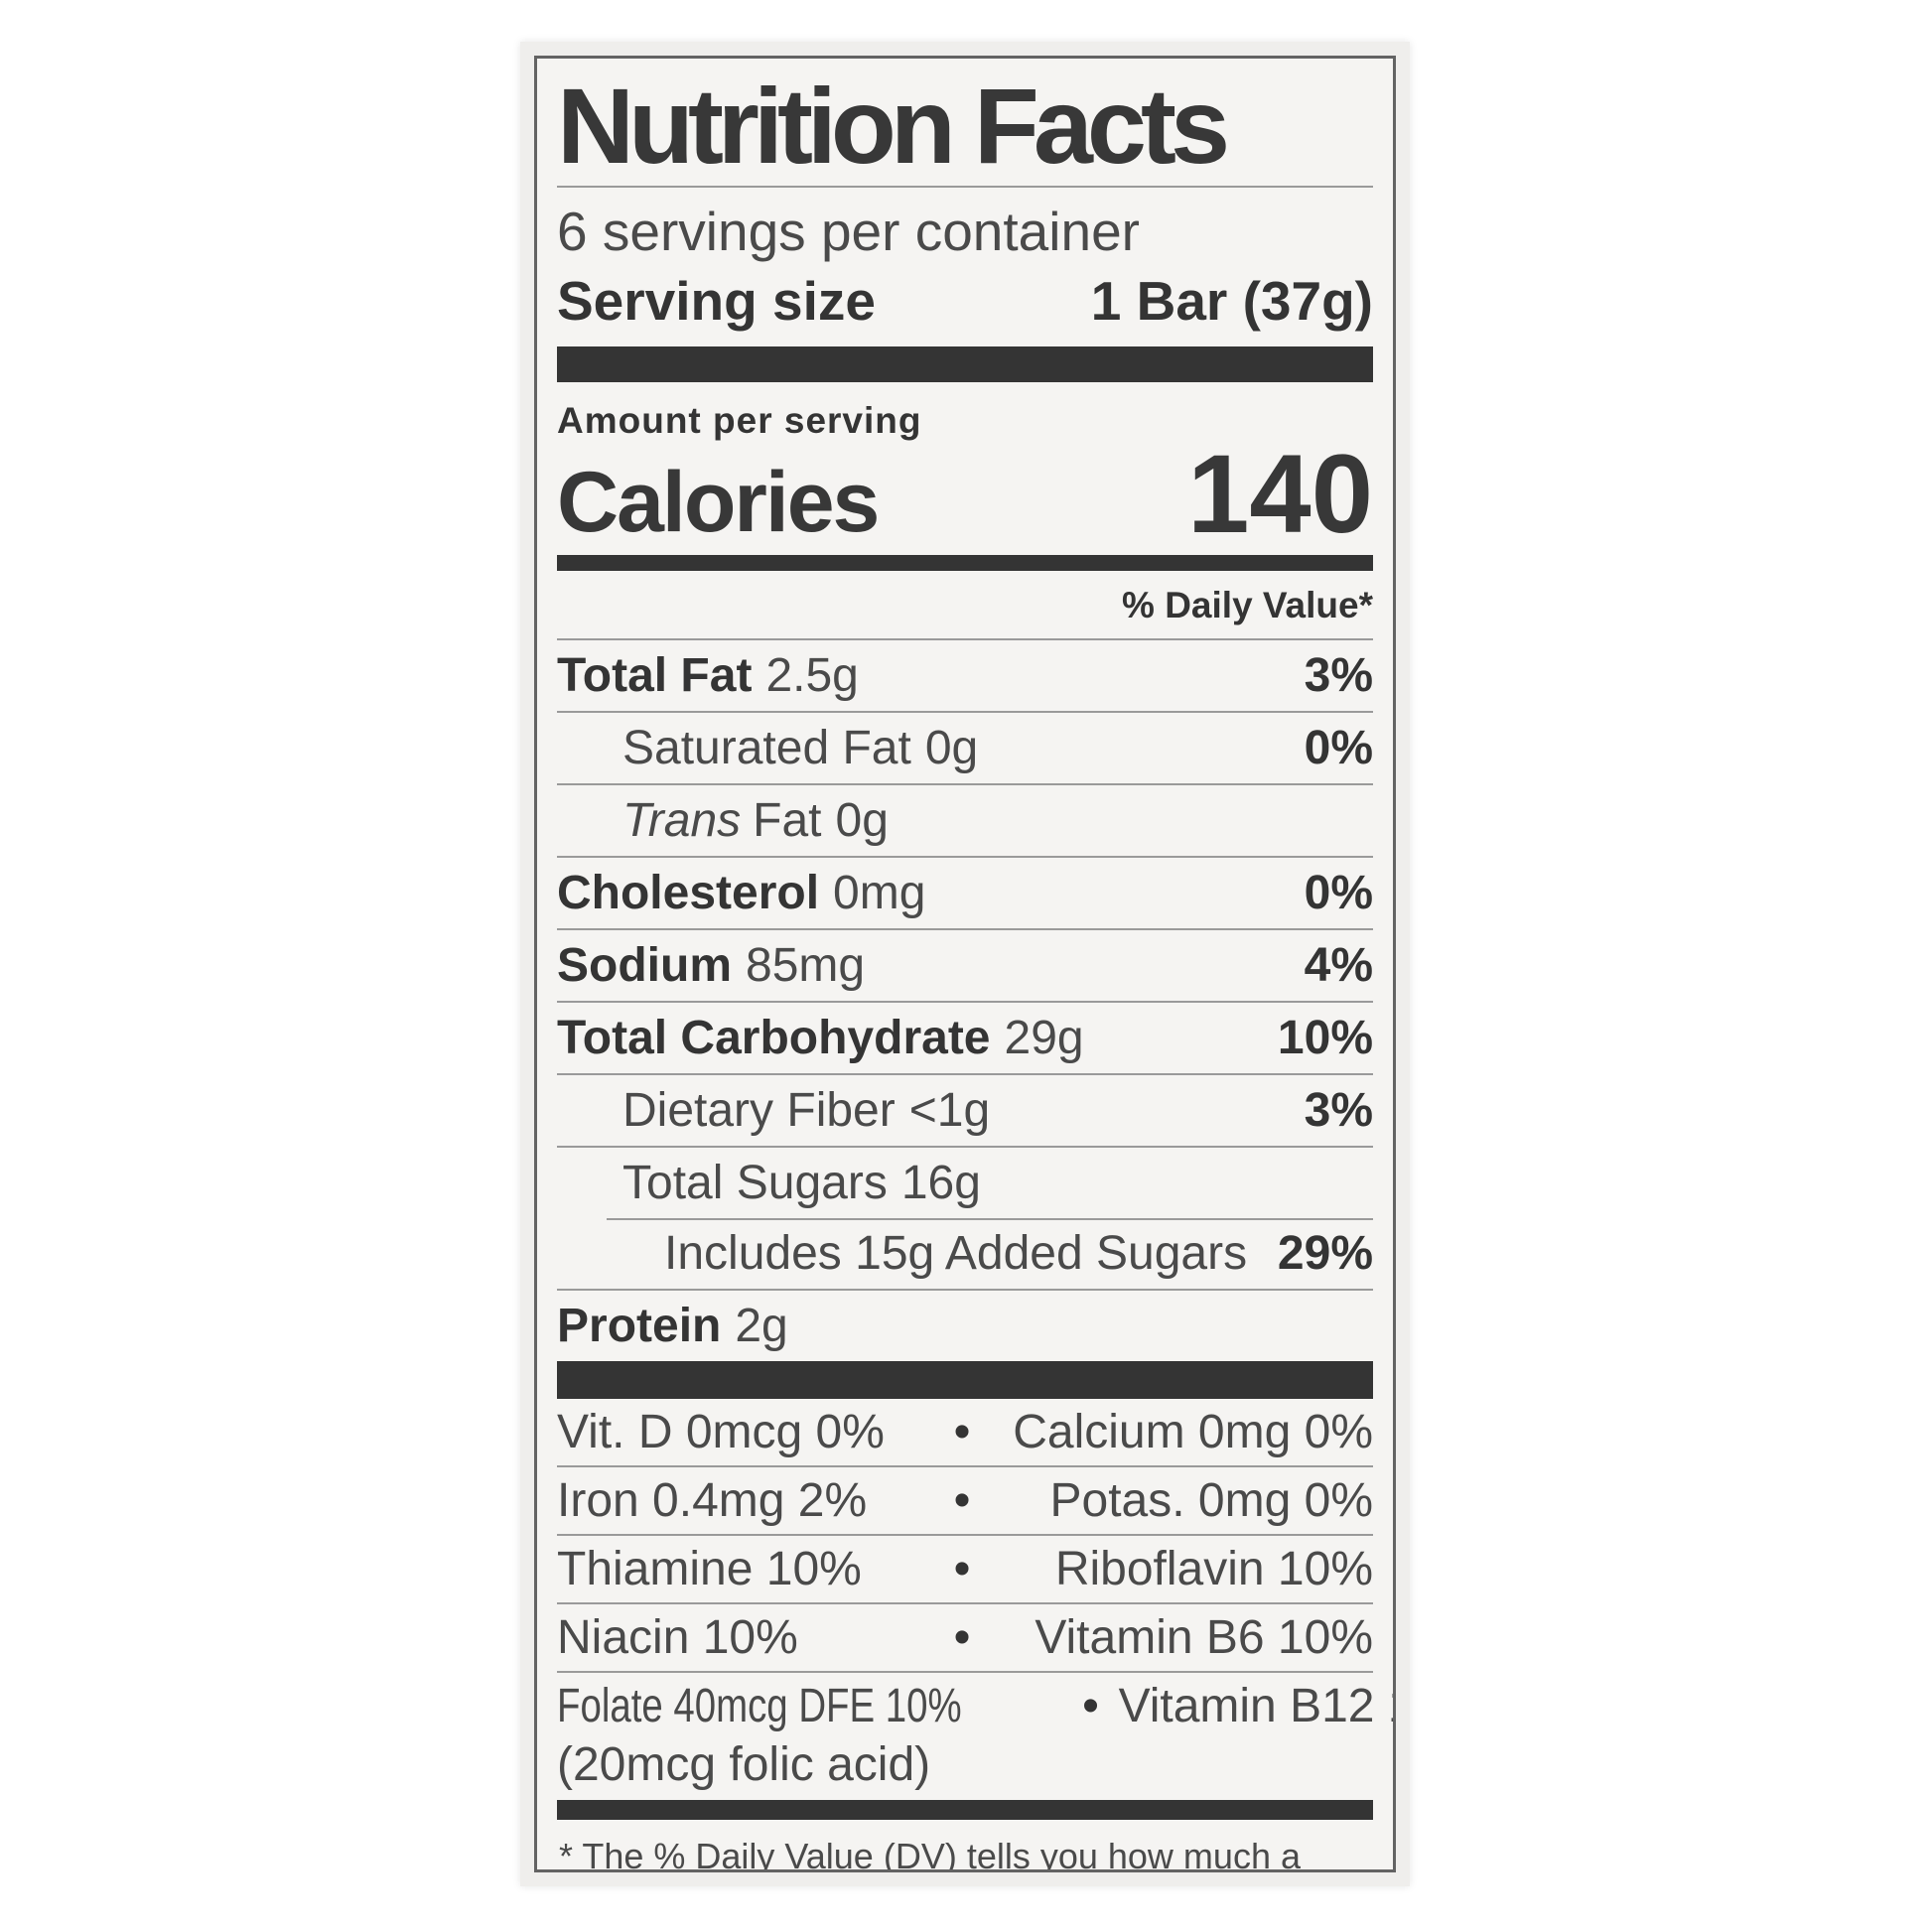 The image size is (1932, 1932). I want to click on nutrient-name: Fat, so click(788, 821).